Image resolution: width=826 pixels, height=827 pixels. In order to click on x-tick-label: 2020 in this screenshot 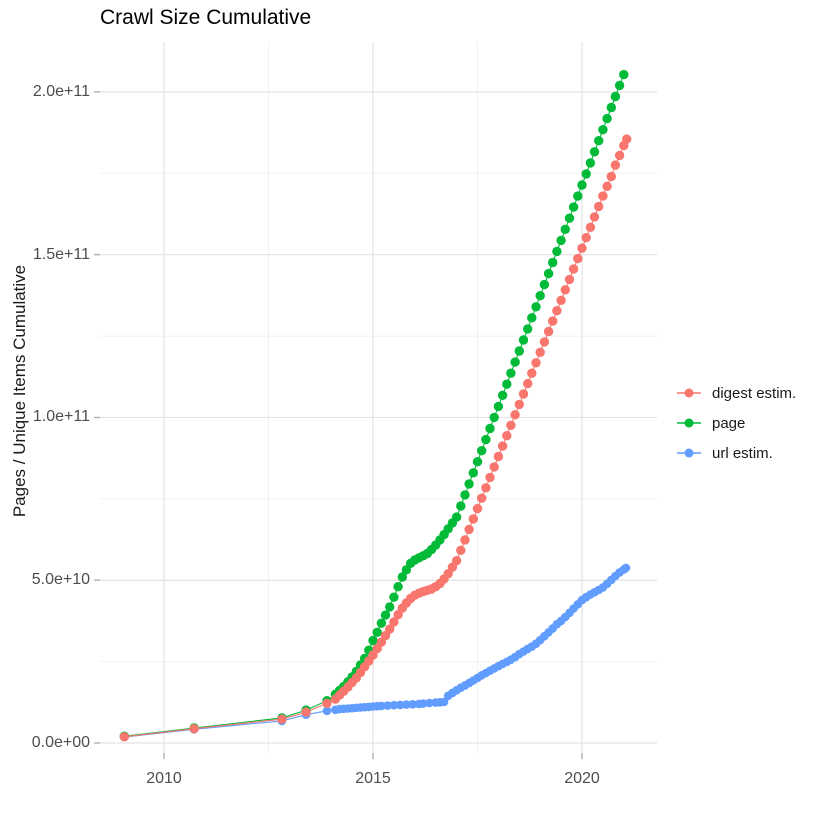, I will do `click(582, 778)`.